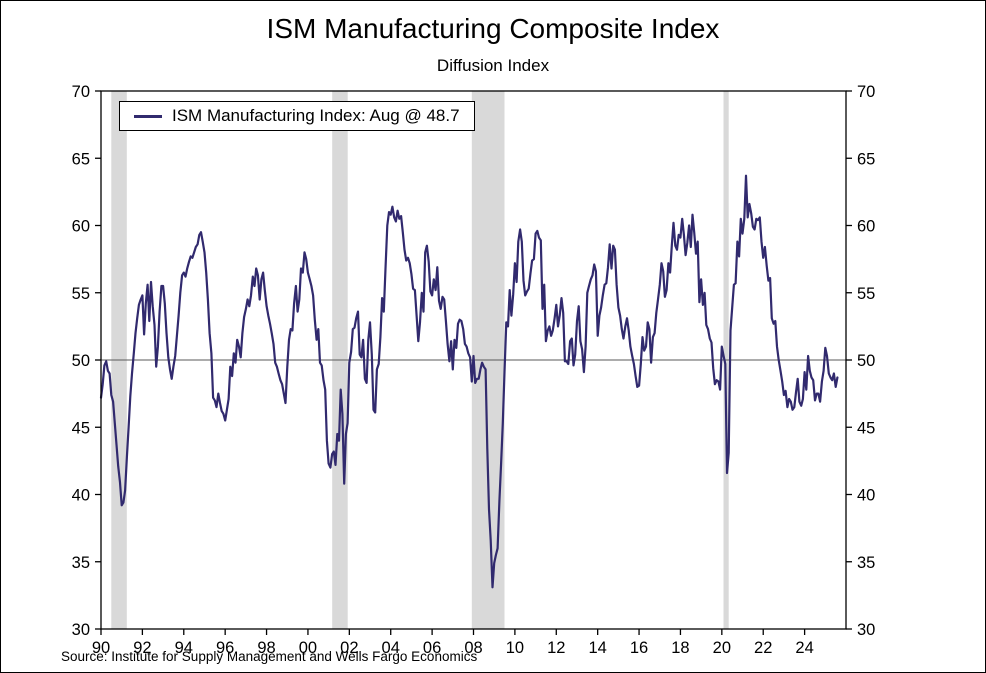  What do you see at coordinates (493, 65) in the screenshot?
I see `chart-subtitle: Diffusion Index` at bounding box center [493, 65].